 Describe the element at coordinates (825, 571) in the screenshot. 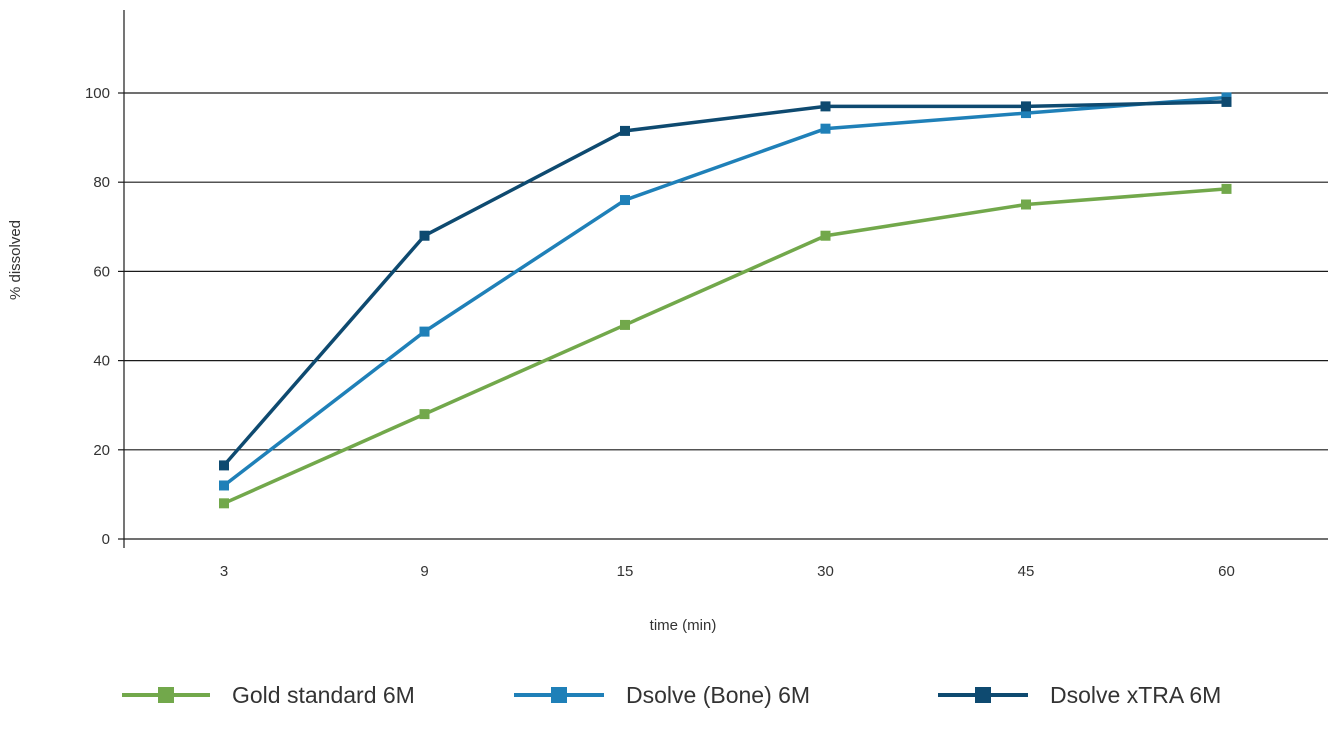

I see `x-tick-label: 30` at that location.